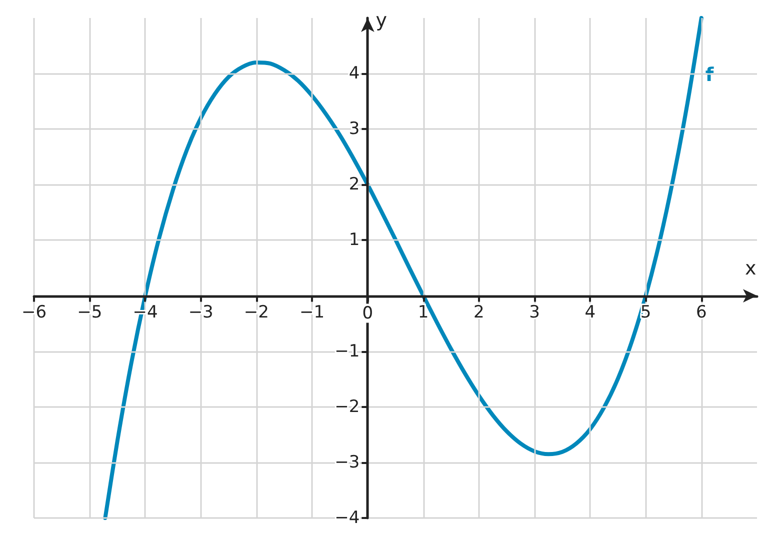 The image size is (774, 547). I want to click on x-tick-label: 3, so click(534, 312).